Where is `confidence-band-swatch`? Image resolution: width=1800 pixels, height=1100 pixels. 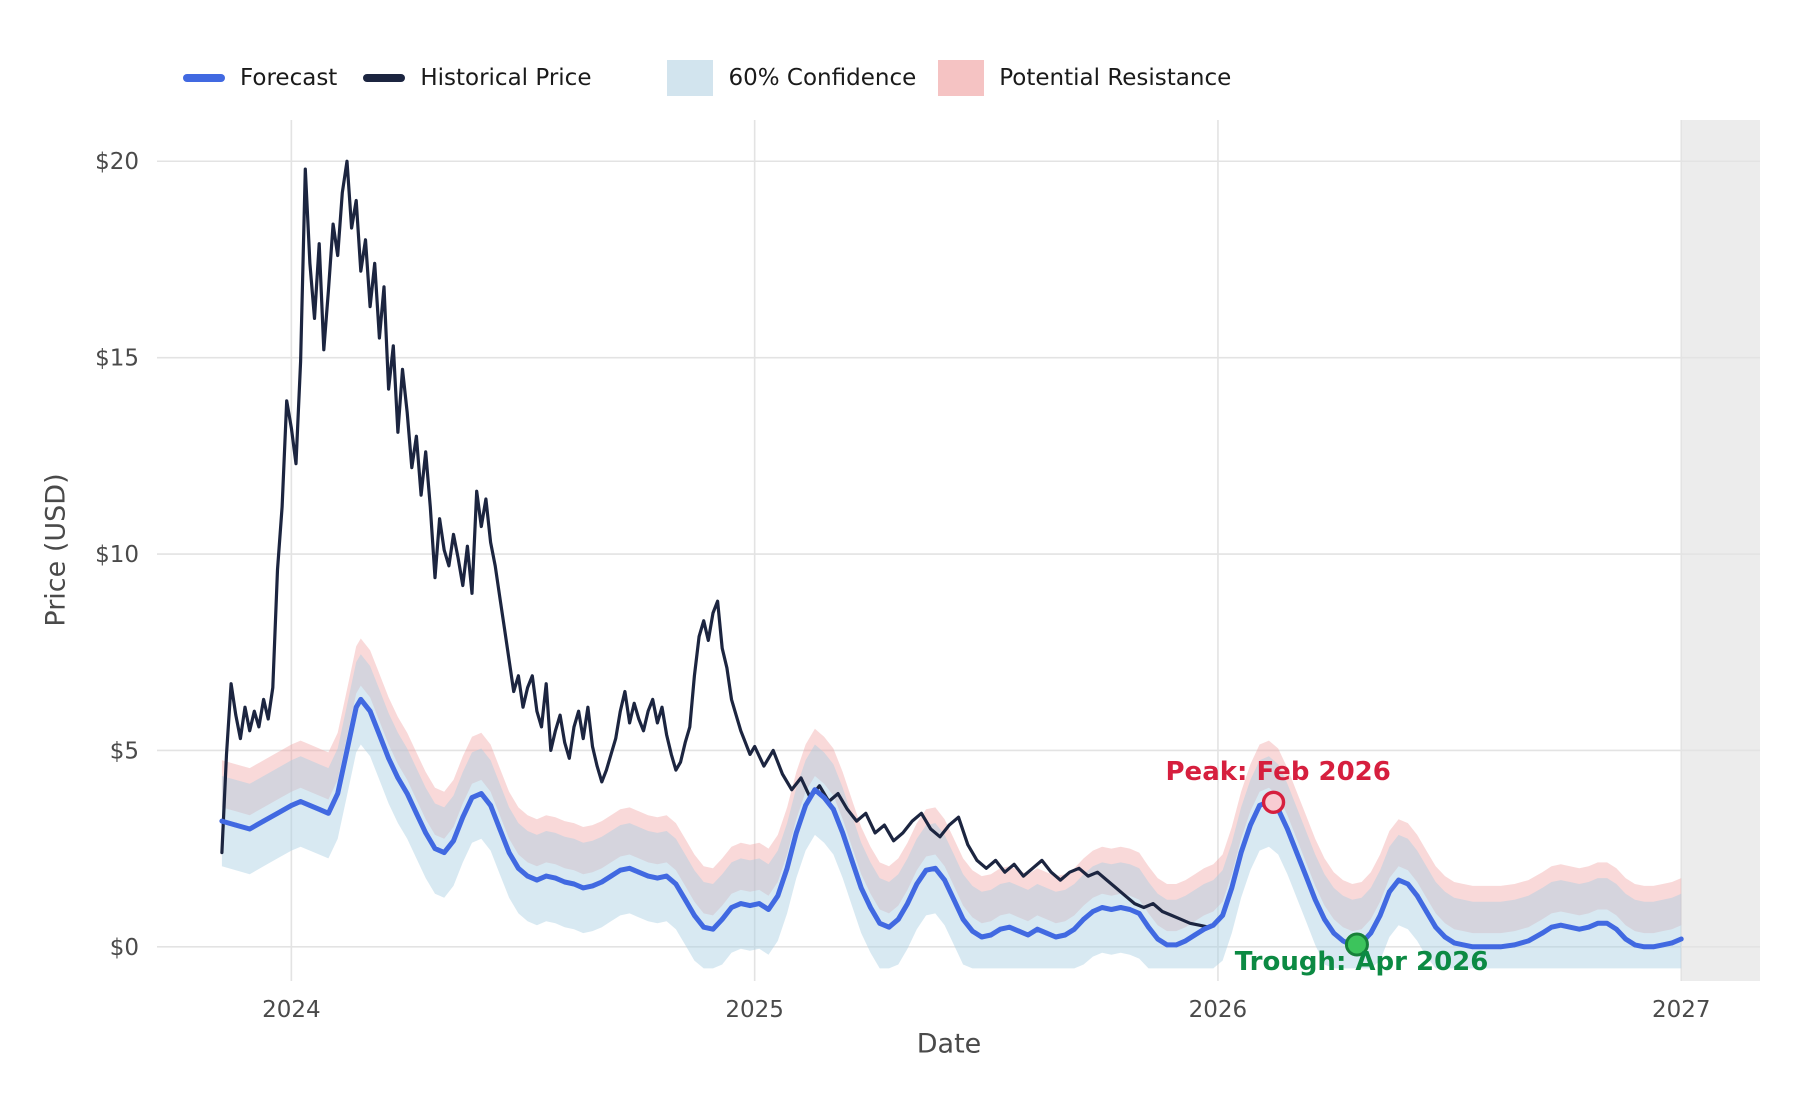 confidence-band-swatch is located at coordinates (690, 78).